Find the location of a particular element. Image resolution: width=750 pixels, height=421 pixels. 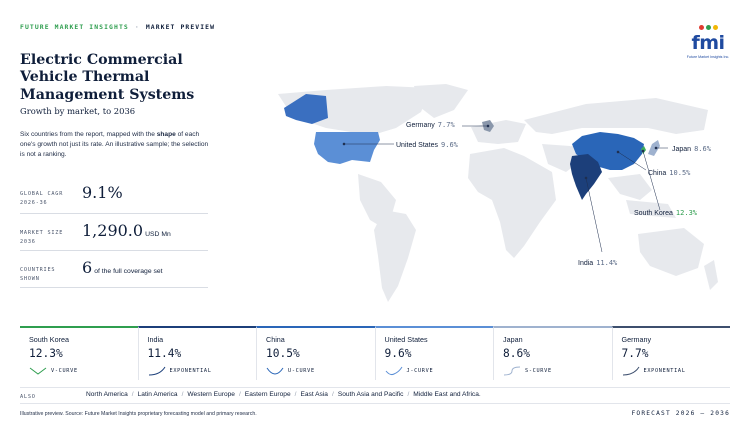

leader-lines is located at coordinates (505, 188).